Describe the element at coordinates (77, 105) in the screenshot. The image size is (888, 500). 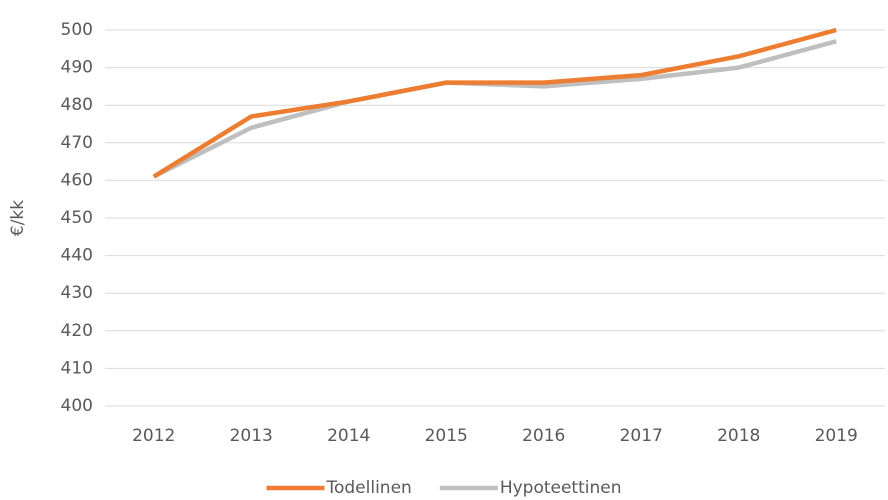
I see `y-tick-label: 480` at that location.